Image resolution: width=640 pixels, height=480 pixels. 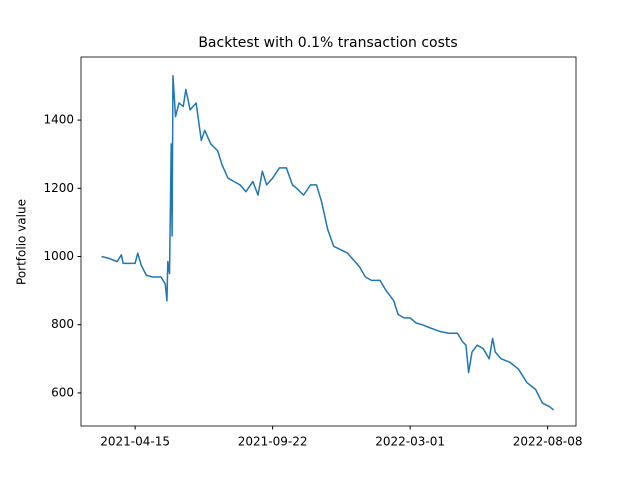 I want to click on y-tick-label: 1400, so click(x=58, y=120).